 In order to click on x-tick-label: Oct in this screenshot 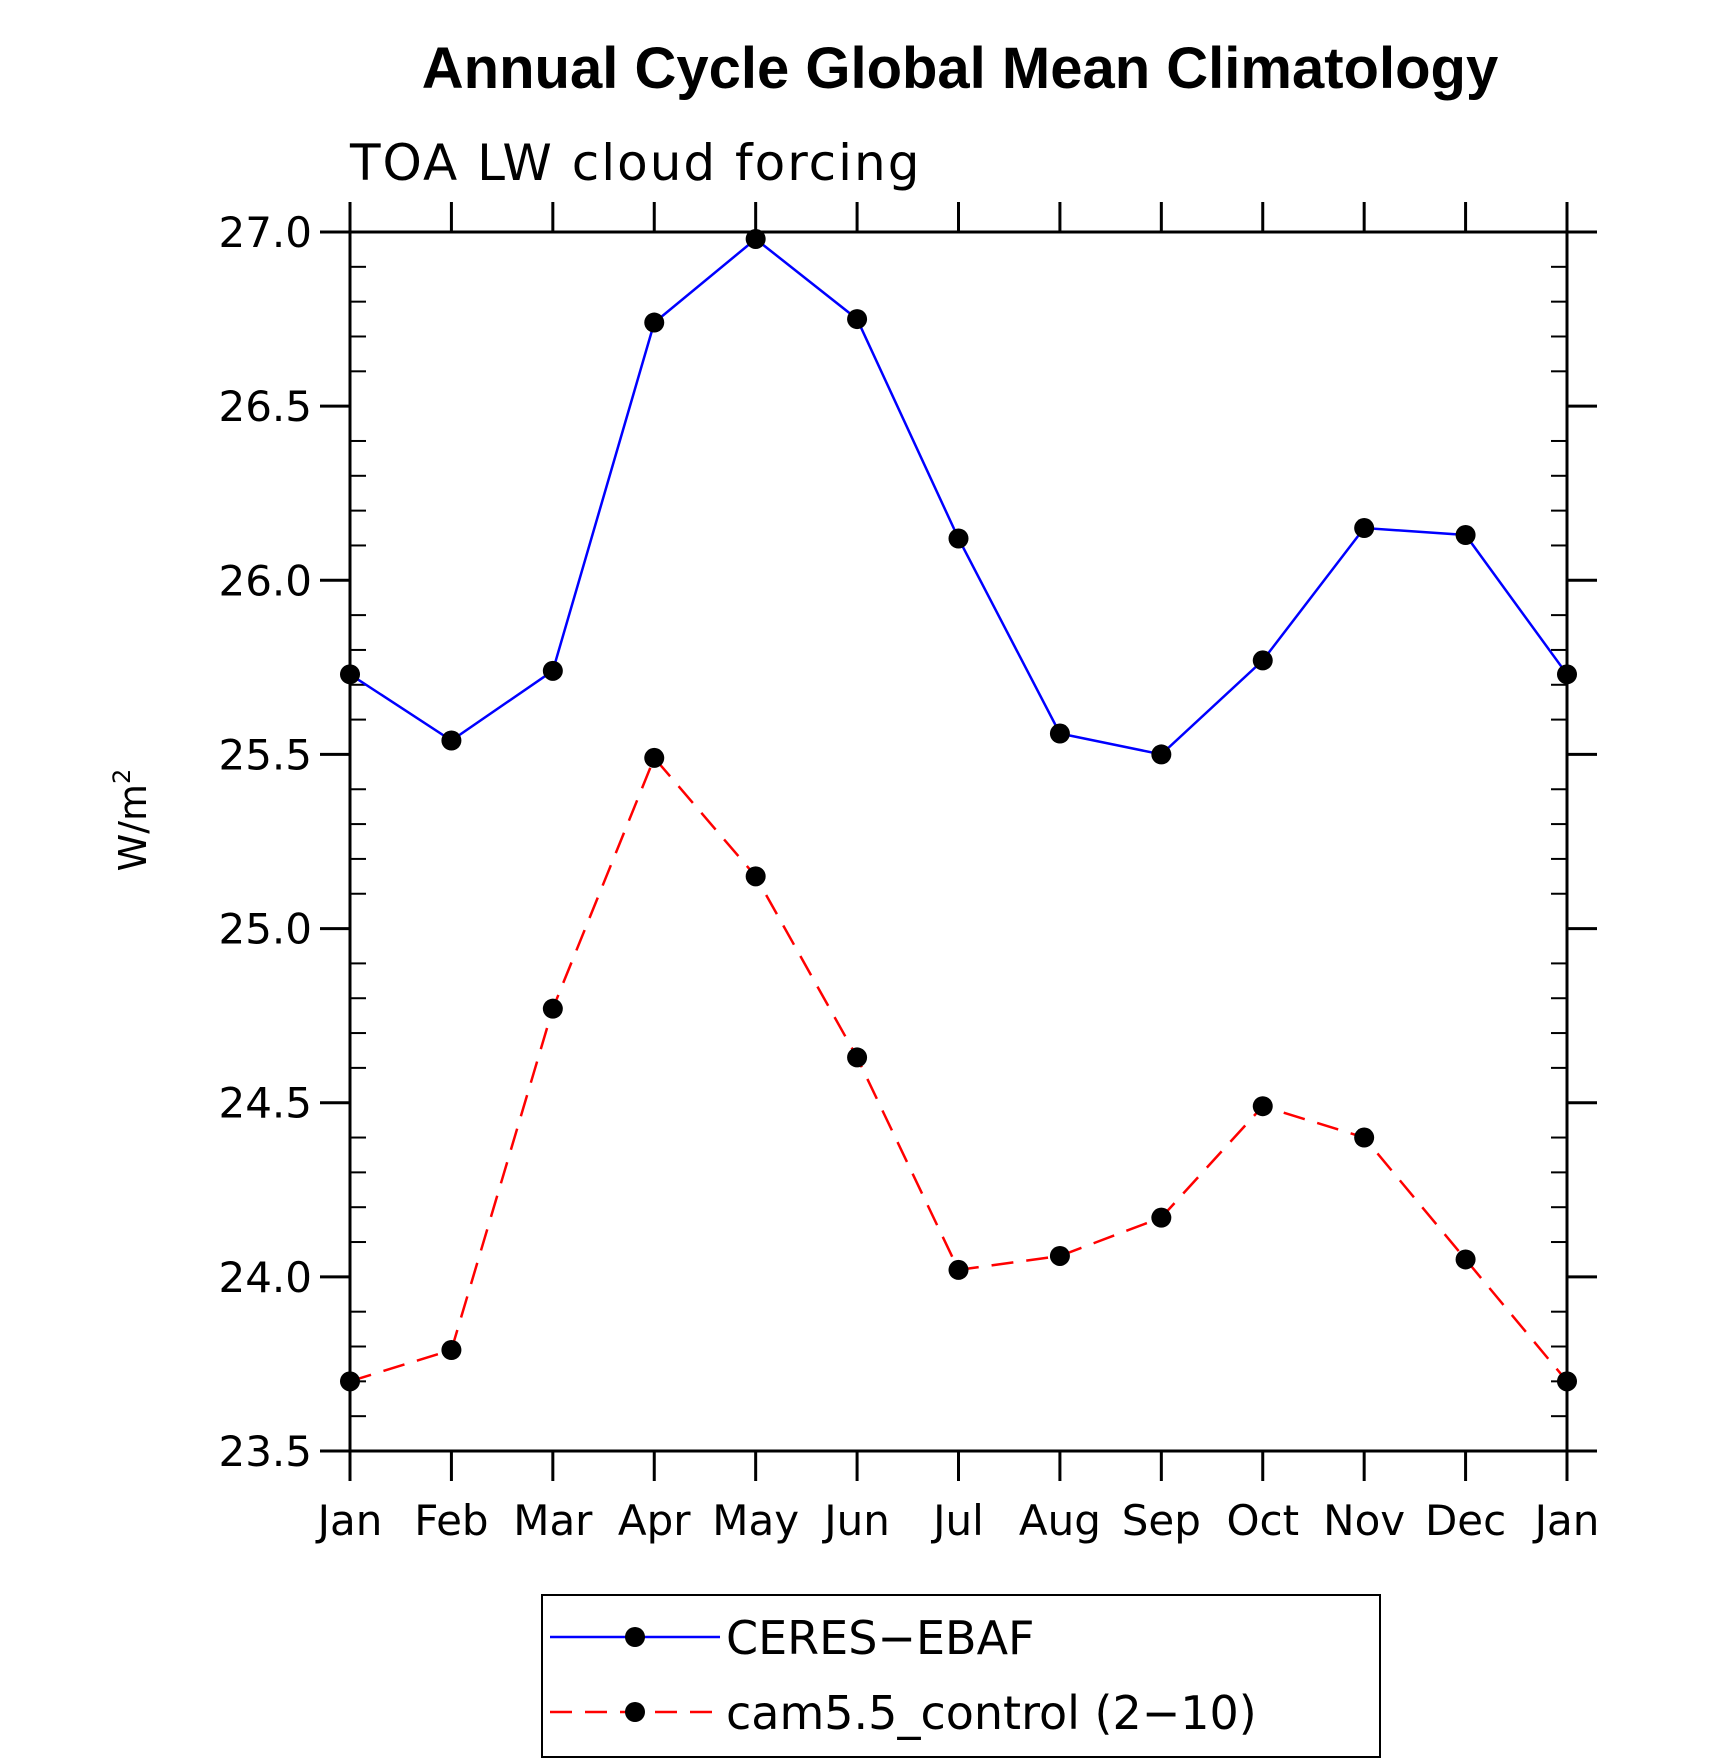, I will do `click(1262, 1520)`.